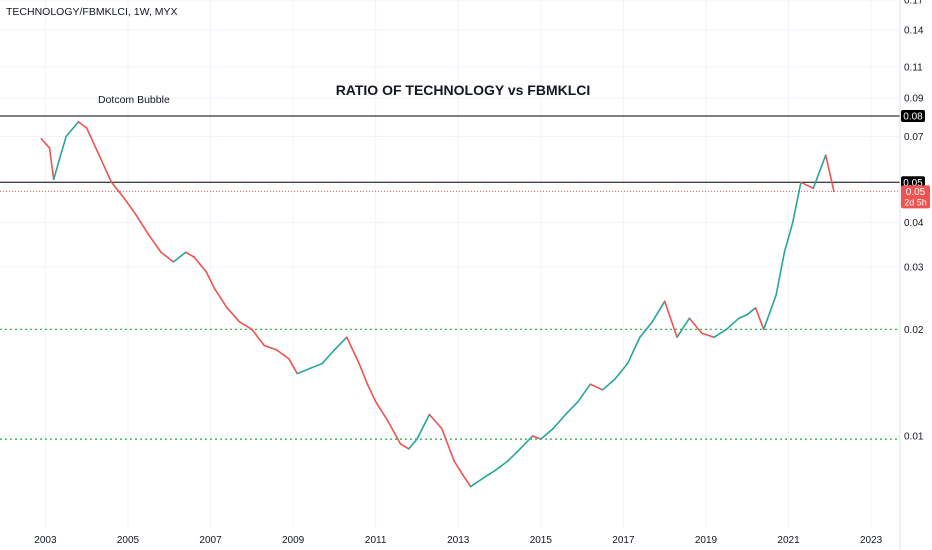 The width and height of the screenshot is (932, 550). I want to click on y-tick-label: 0.04, so click(914, 223).